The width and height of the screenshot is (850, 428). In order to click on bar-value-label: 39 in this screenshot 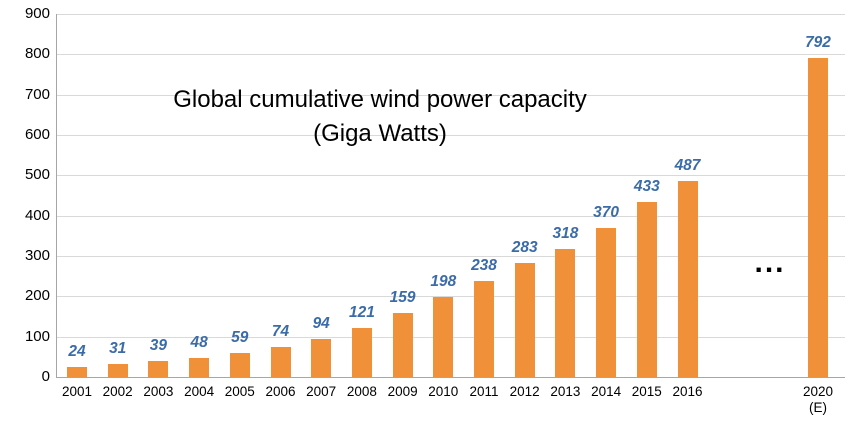, I will do `click(158, 346)`.